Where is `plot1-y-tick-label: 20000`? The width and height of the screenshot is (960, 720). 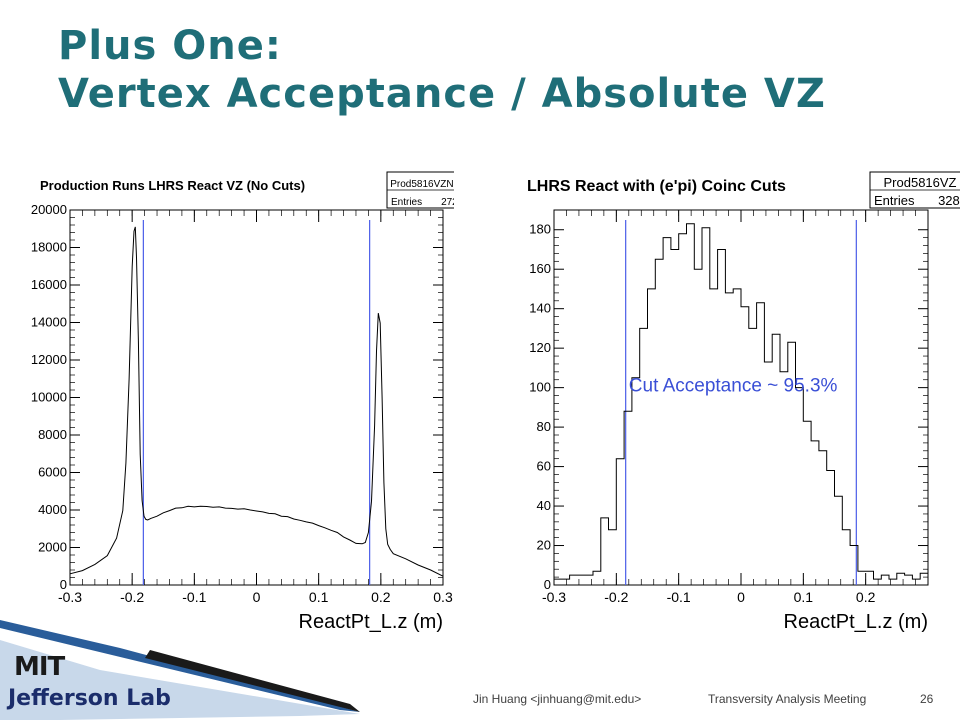 plot1-y-tick-label: 20000 is located at coordinates (49, 209).